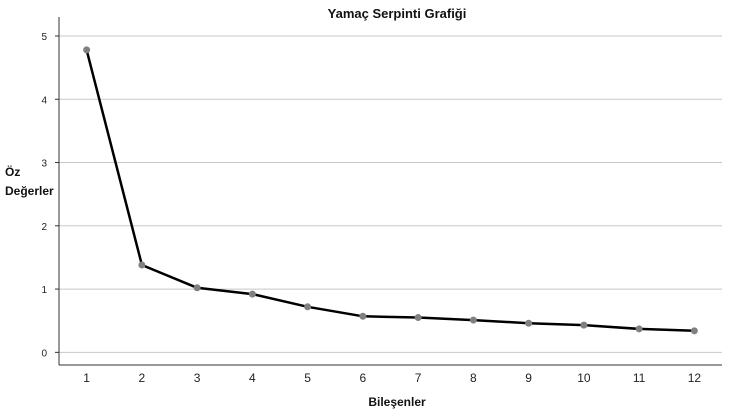  What do you see at coordinates (307, 378) in the screenshot?
I see `x-tick-label-5: 5` at bounding box center [307, 378].